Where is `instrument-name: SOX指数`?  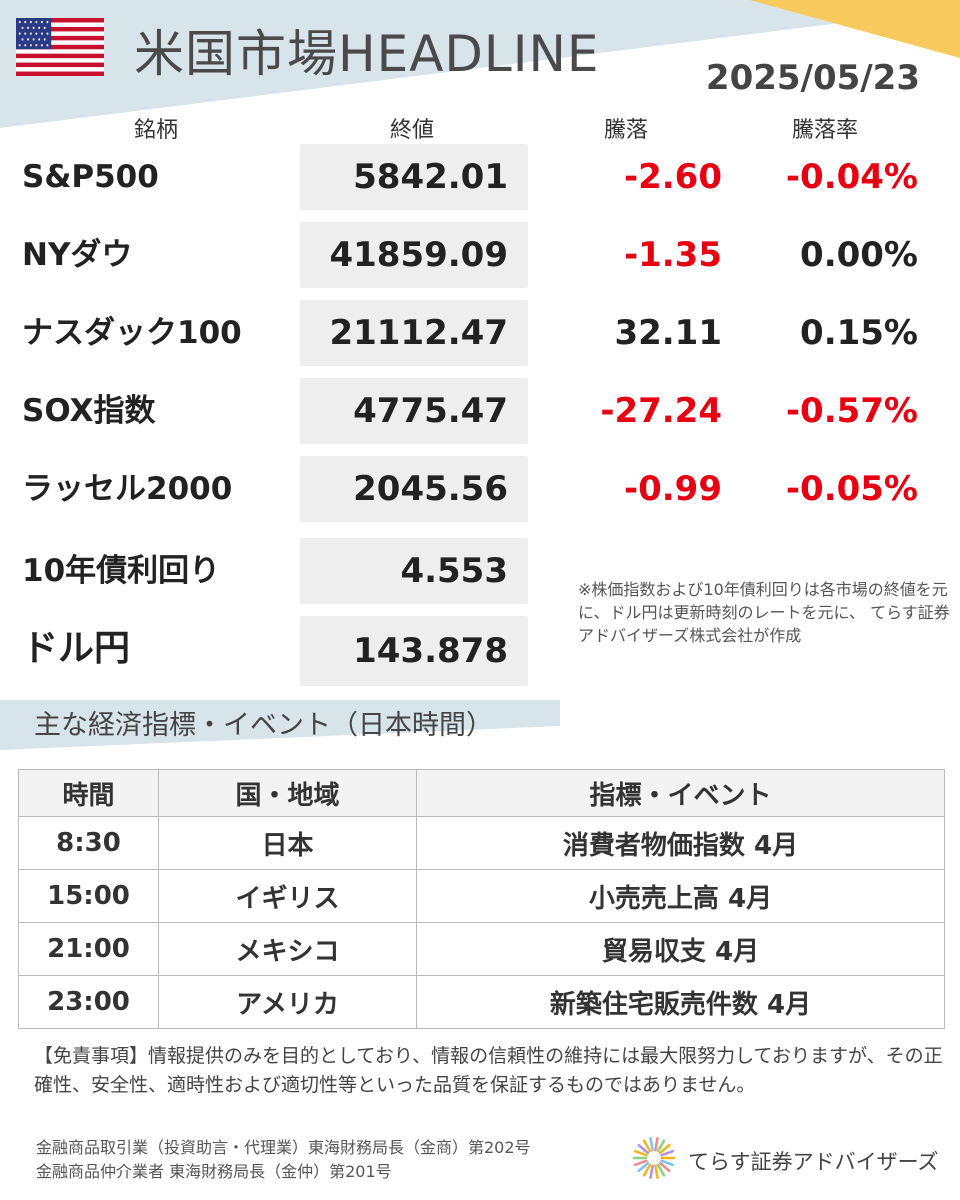 instrument-name: SOX指数 is located at coordinates (89, 411).